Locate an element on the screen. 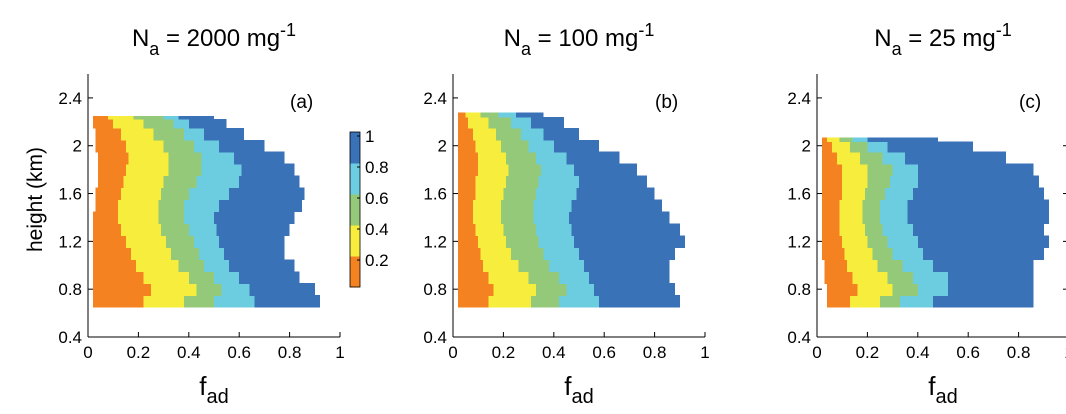 Image resolution: width=1066 pixels, height=414 pixels. colorbar-segment is located at coordinates (355, 179).